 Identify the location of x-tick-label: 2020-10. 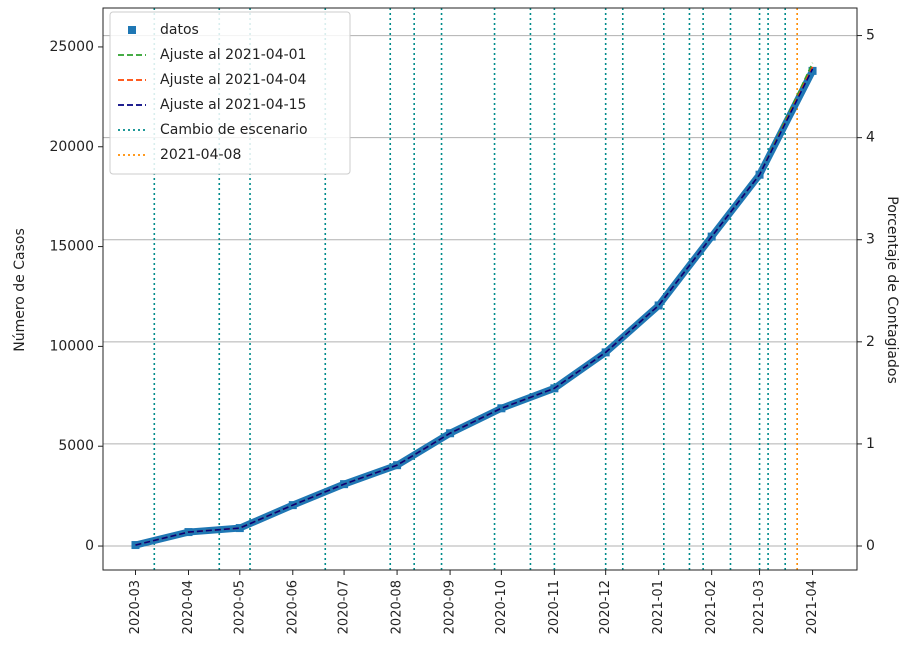
(501, 607).